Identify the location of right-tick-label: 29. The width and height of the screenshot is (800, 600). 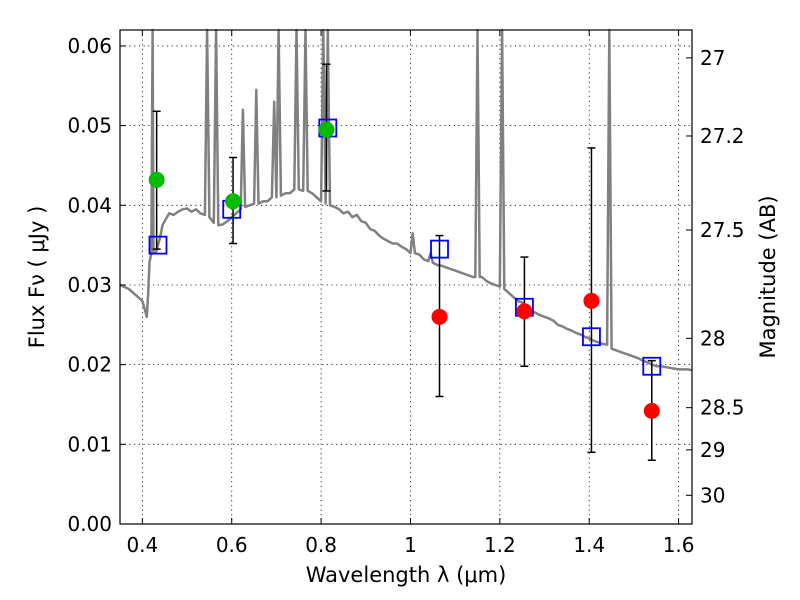
(712, 450).